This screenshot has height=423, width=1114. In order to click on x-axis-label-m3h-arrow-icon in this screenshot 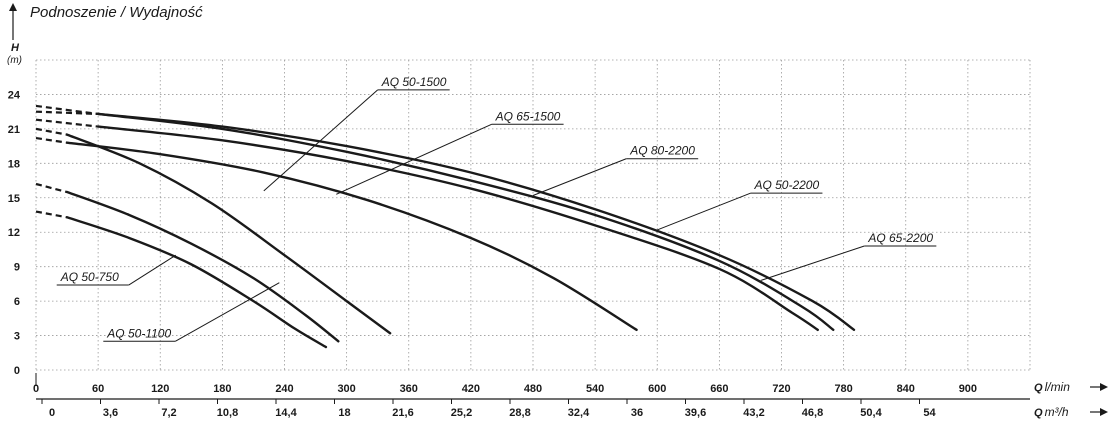, I will do `click(1104, 412)`.